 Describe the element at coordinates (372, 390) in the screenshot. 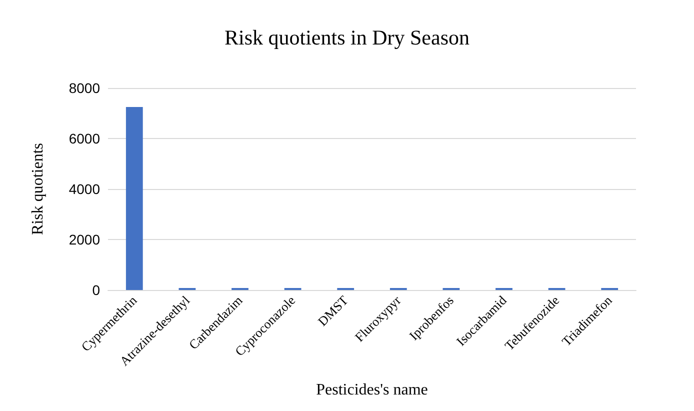

I see `x-axis-title: Pesticides's name` at that location.